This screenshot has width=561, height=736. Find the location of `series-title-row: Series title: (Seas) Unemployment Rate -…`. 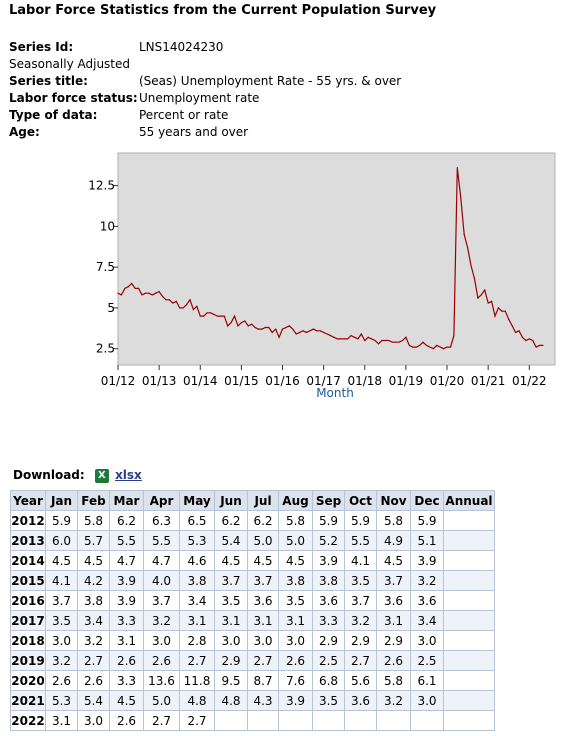

series-title-row: Series title: (Seas) Unemployment Rate -… is located at coordinates (205, 81).